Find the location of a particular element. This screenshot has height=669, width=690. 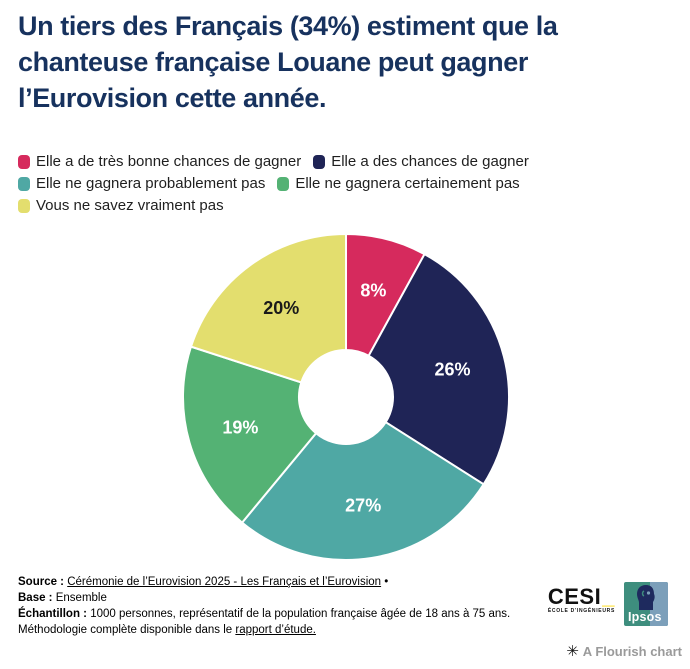

base-line: Base : Ensemble is located at coordinates (298, 598).